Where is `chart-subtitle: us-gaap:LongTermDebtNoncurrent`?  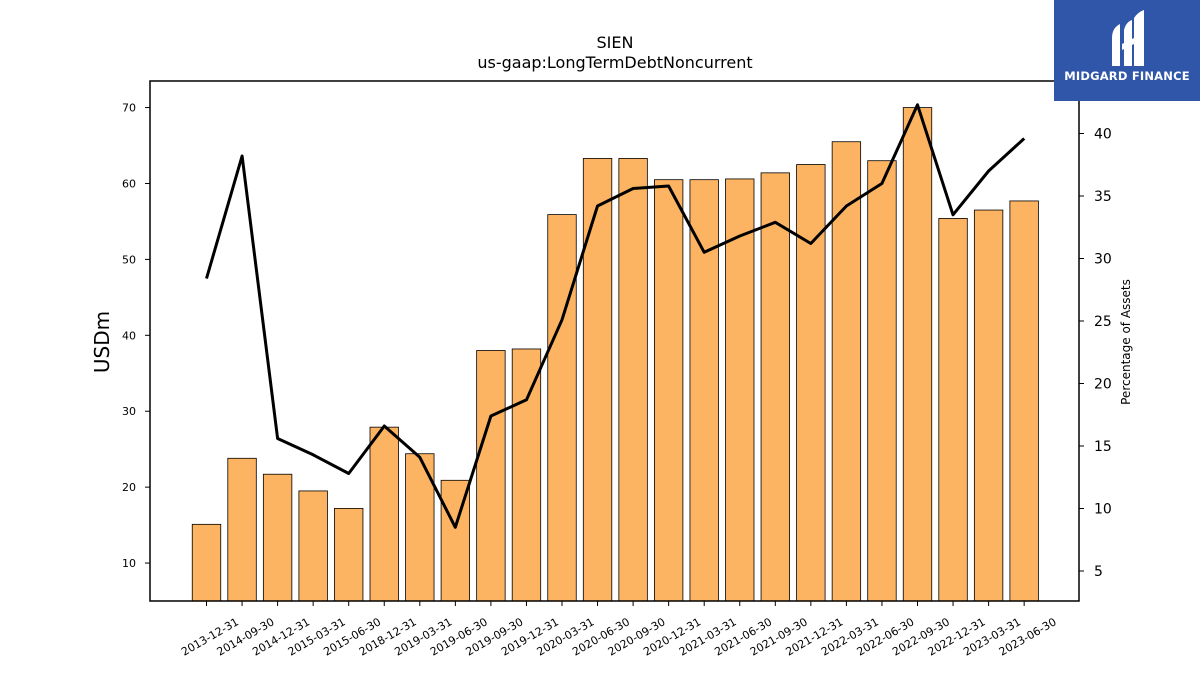 chart-subtitle: us-gaap:LongTermDebtNoncurrent is located at coordinates (614, 62).